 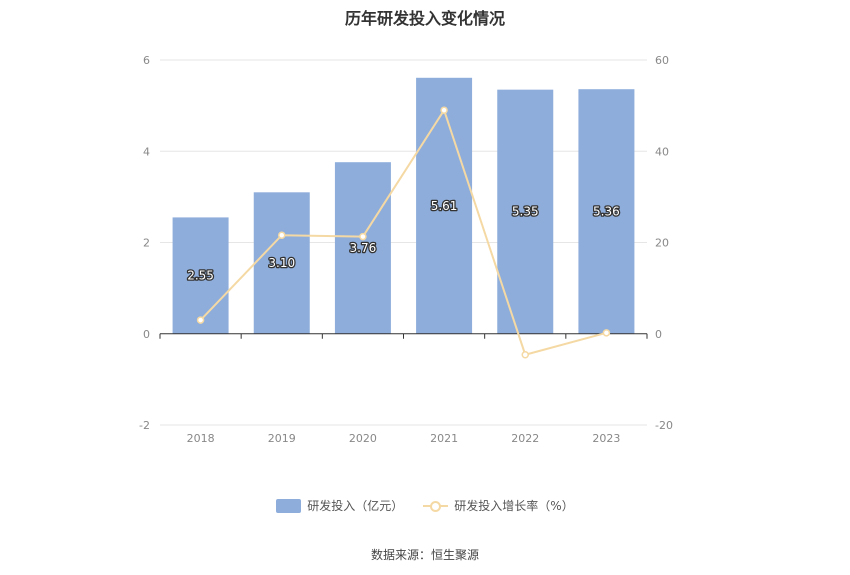 I want to click on x-tick-label: 2022, so click(x=525, y=438).